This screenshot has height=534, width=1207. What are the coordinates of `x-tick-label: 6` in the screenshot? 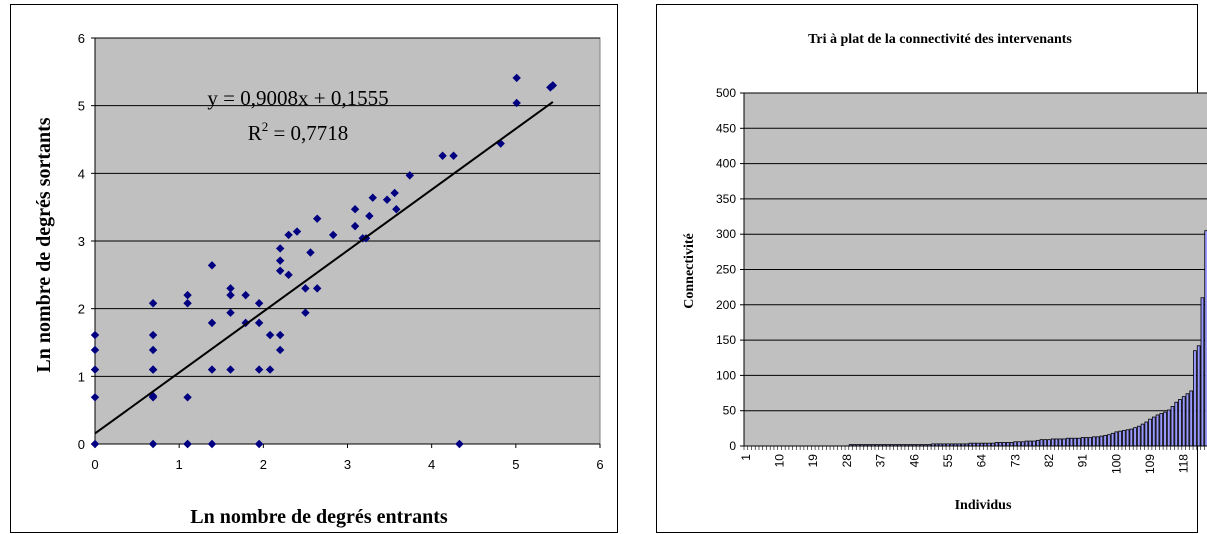 It's located at (599, 464).